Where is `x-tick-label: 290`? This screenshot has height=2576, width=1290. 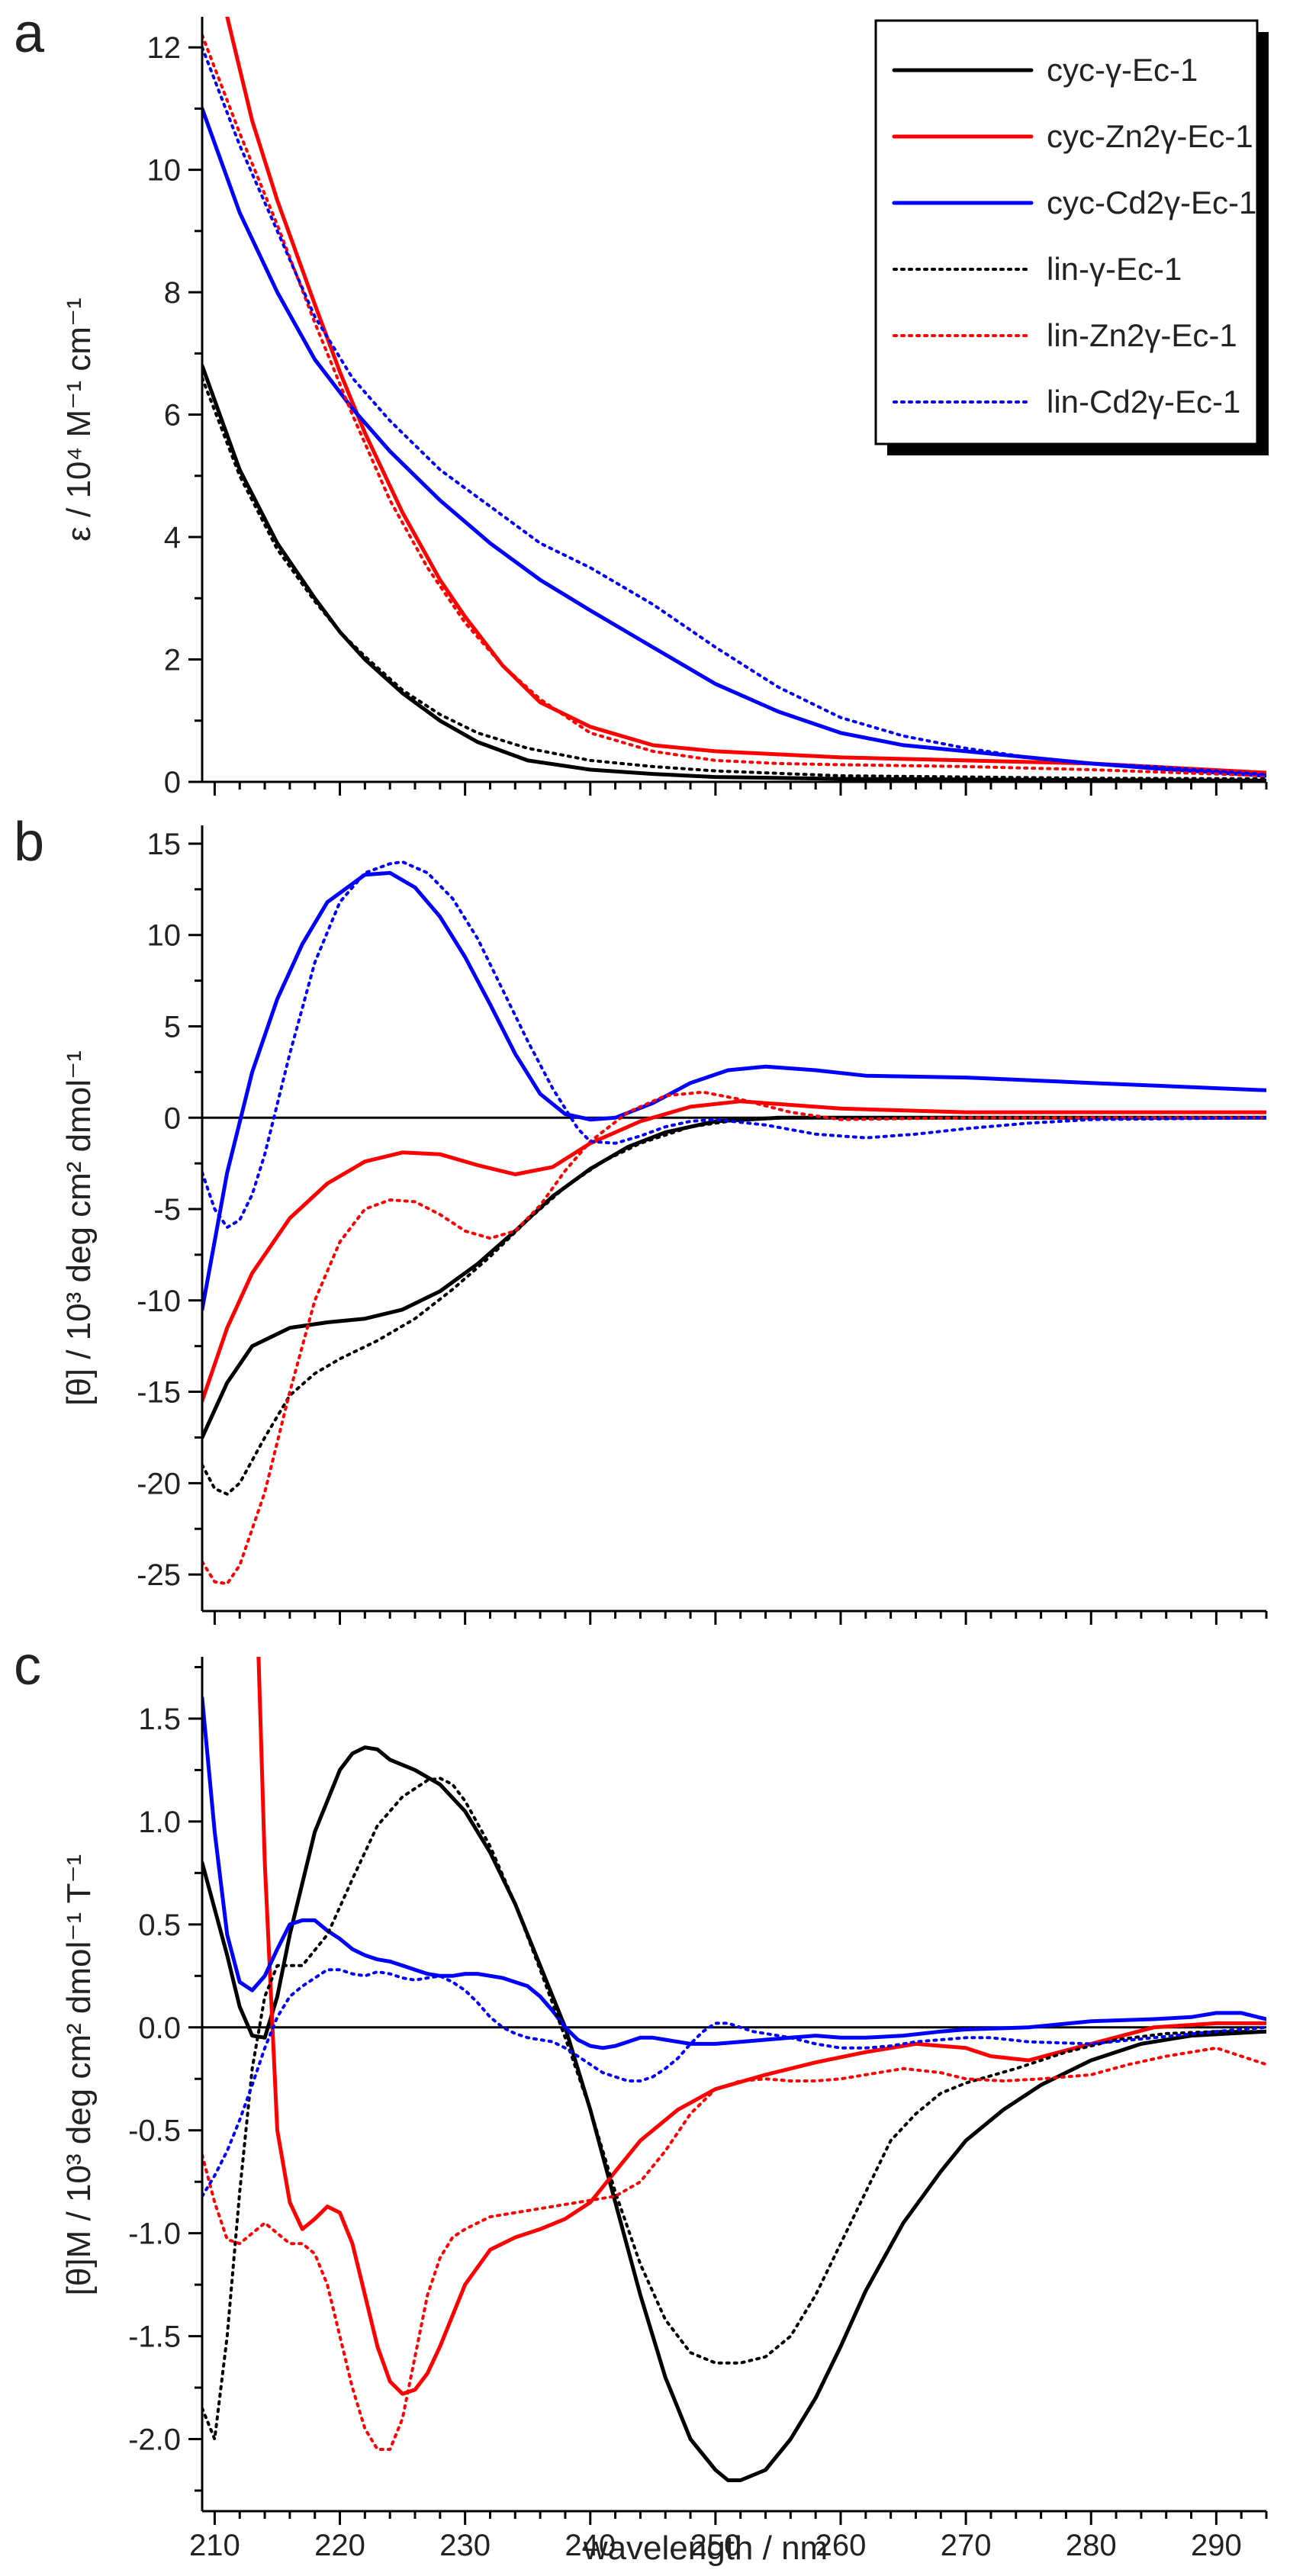
x-tick-label: 290 is located at coordinates (1216, 2545).